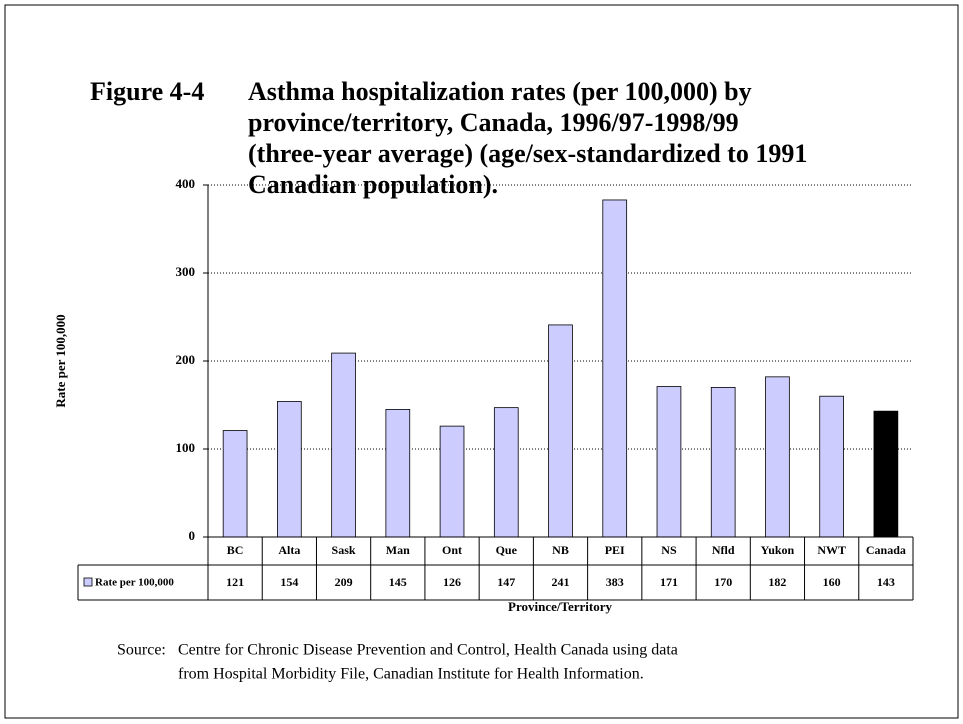 Image resolution: width=963 pixels, height=724 pixels. What do you see at coordinates (615, 582) in the screenshot?
I see `table-value: 383` at bounding box center [615, 582].